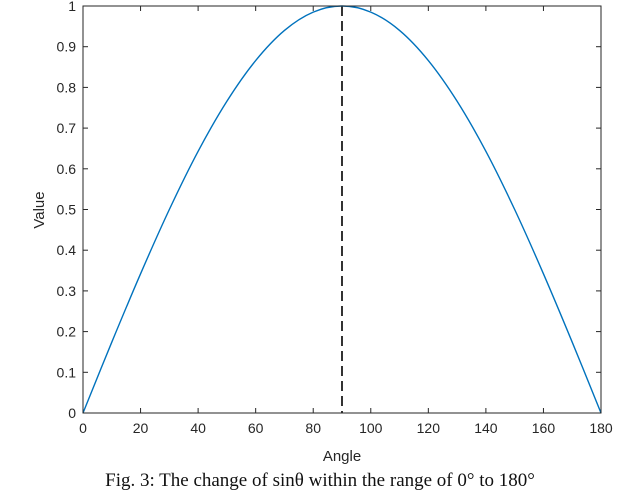 This screenshot has height=496, width=640. Describe the element at coordinates (67, 87) in the screenshot. I see `y-tick-label: 0.8` at that location.